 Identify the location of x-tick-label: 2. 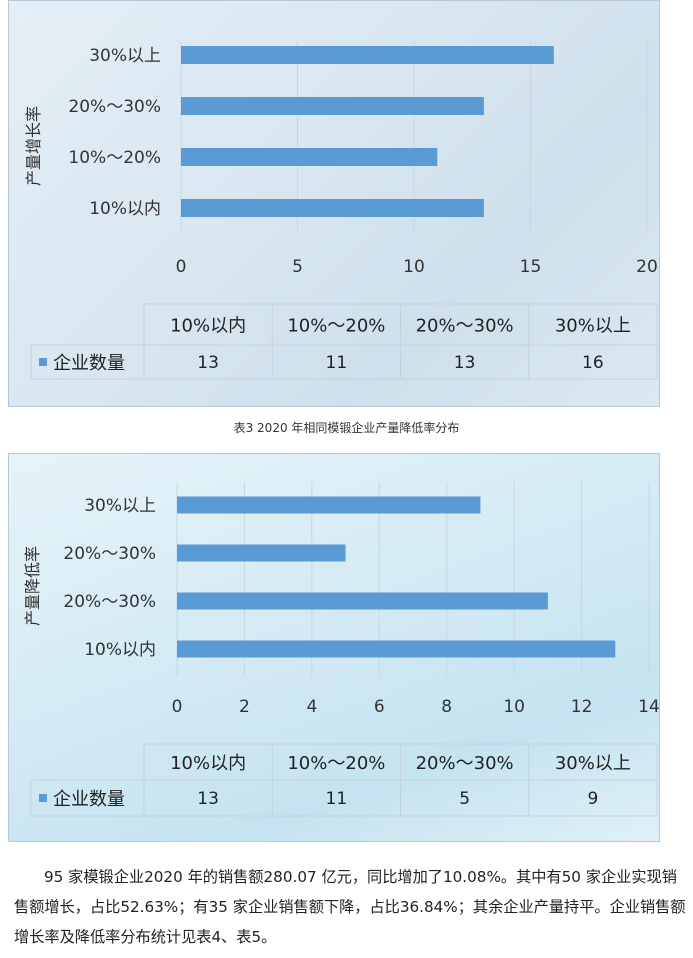
(244, 707).